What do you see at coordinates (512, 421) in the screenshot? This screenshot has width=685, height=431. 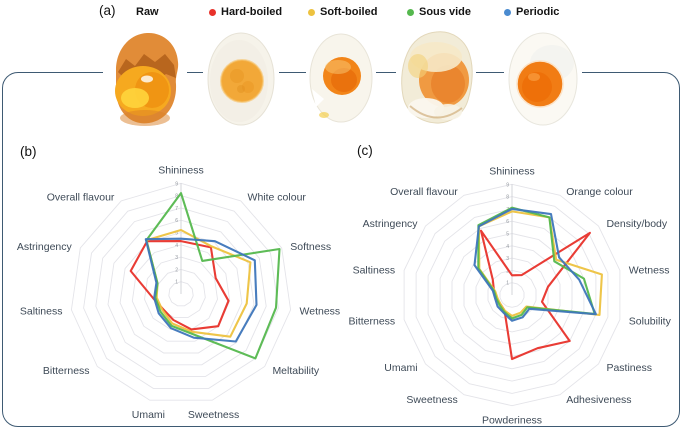 I see `svg-text: Powderiness` at bounding box center [512, 421].